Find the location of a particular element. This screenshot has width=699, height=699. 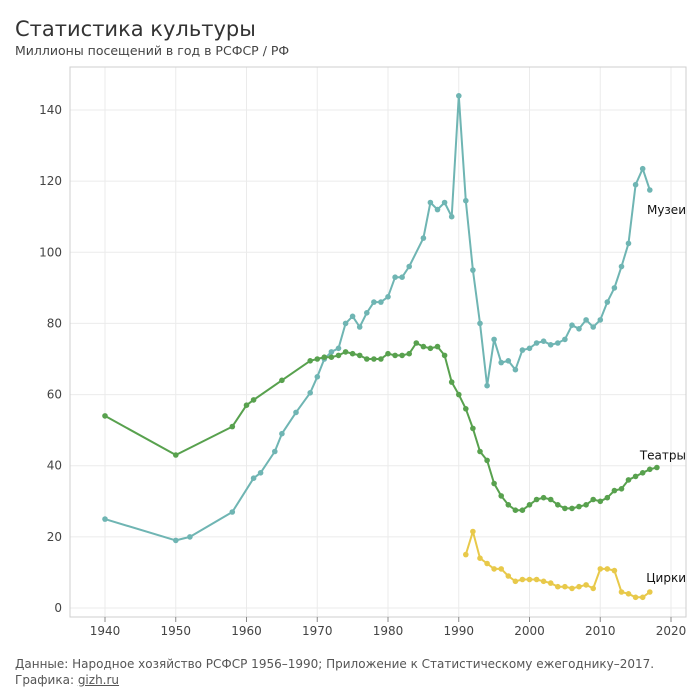

series-labels: Музеи Театры Цирки is located at coordinates (662, 394).